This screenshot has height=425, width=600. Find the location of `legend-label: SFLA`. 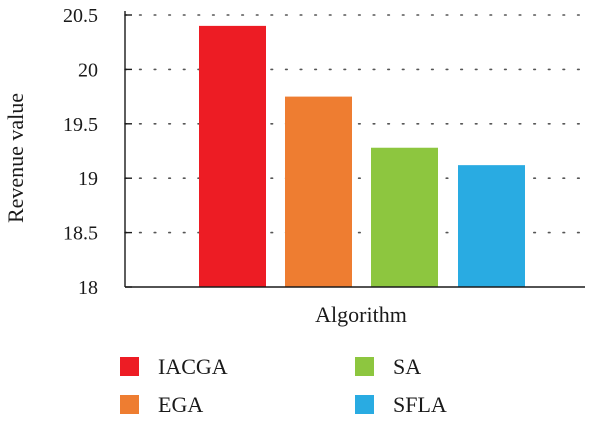

legend-label: SFLA is located at coordinates (420, 404).